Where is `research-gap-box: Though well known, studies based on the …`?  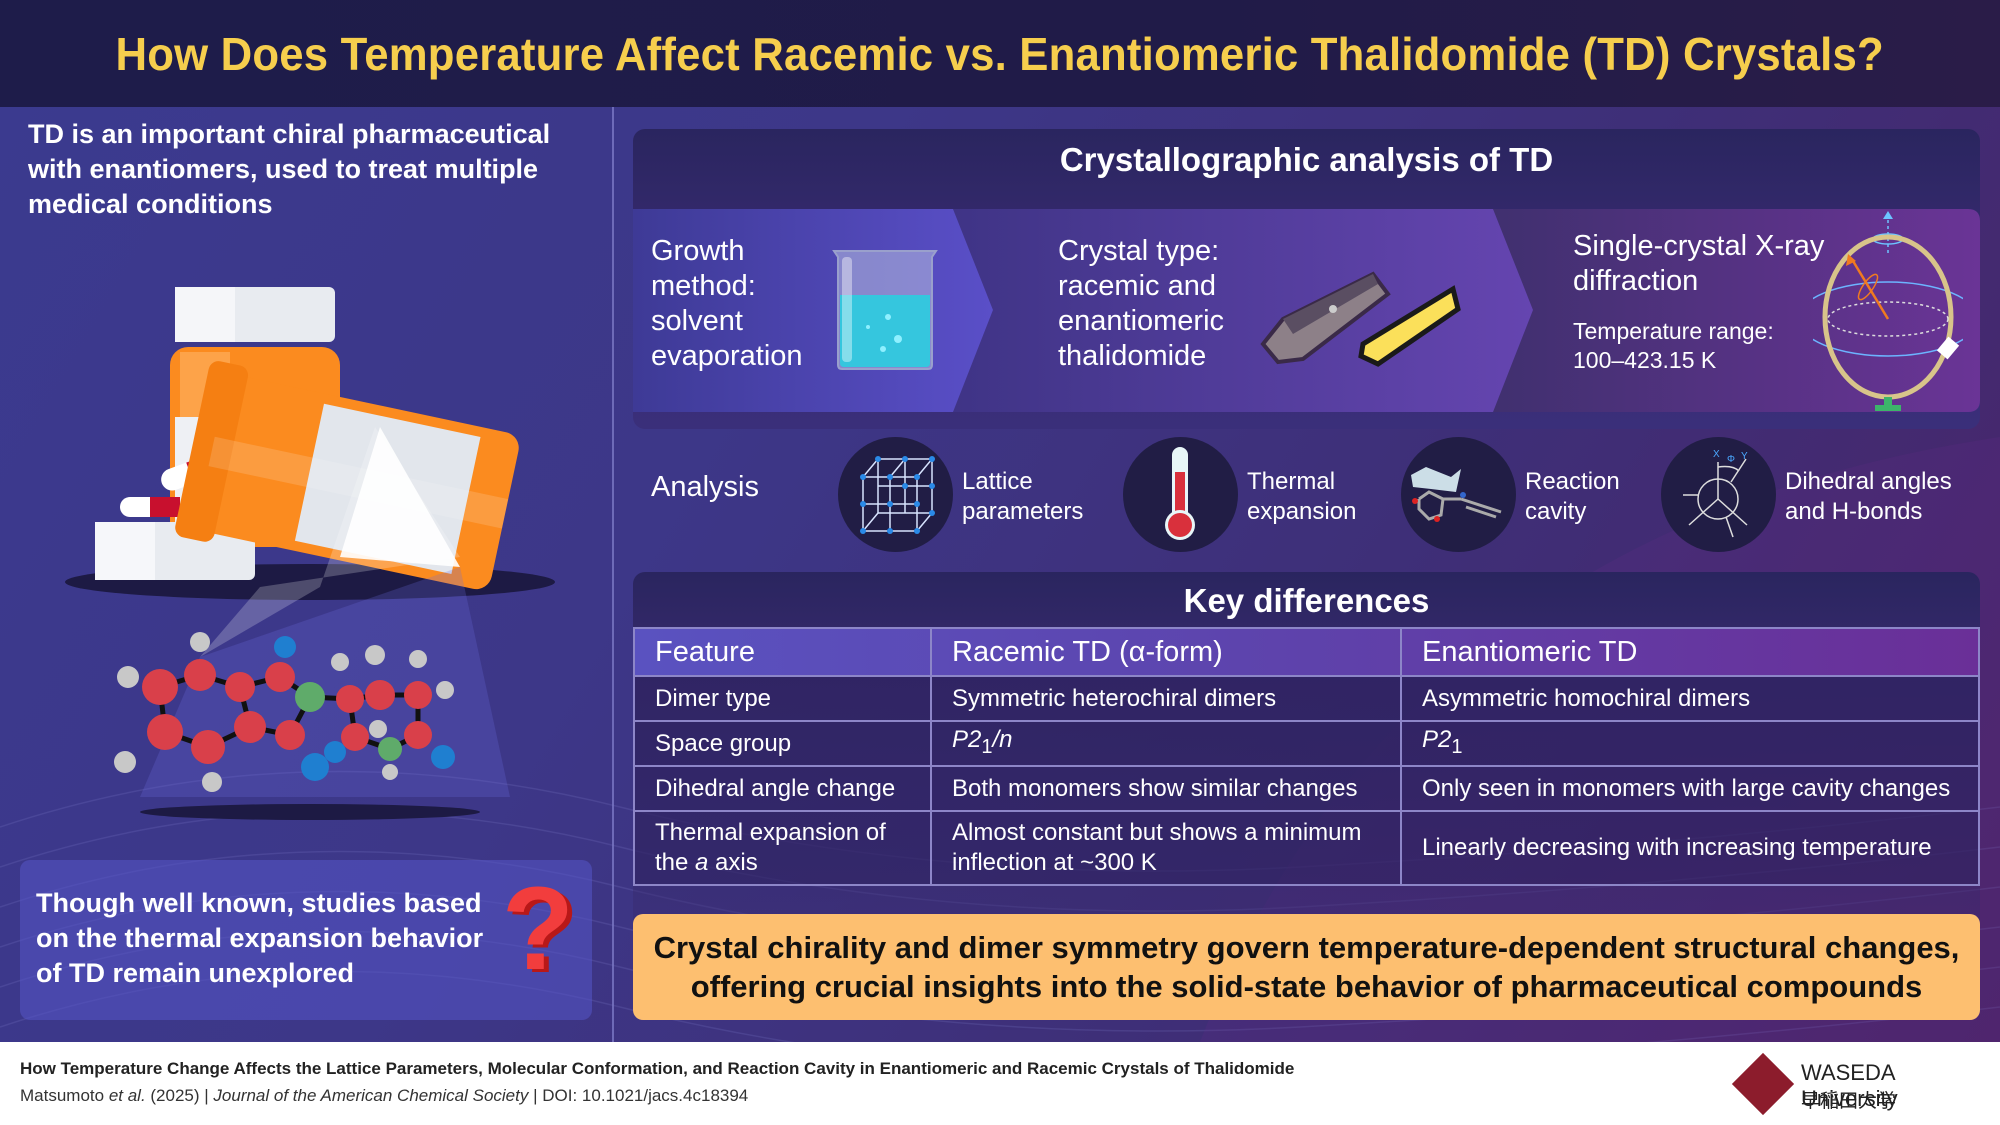
research-gap-box: Though well known, studies based on the … is located at coordinates (306, 940).